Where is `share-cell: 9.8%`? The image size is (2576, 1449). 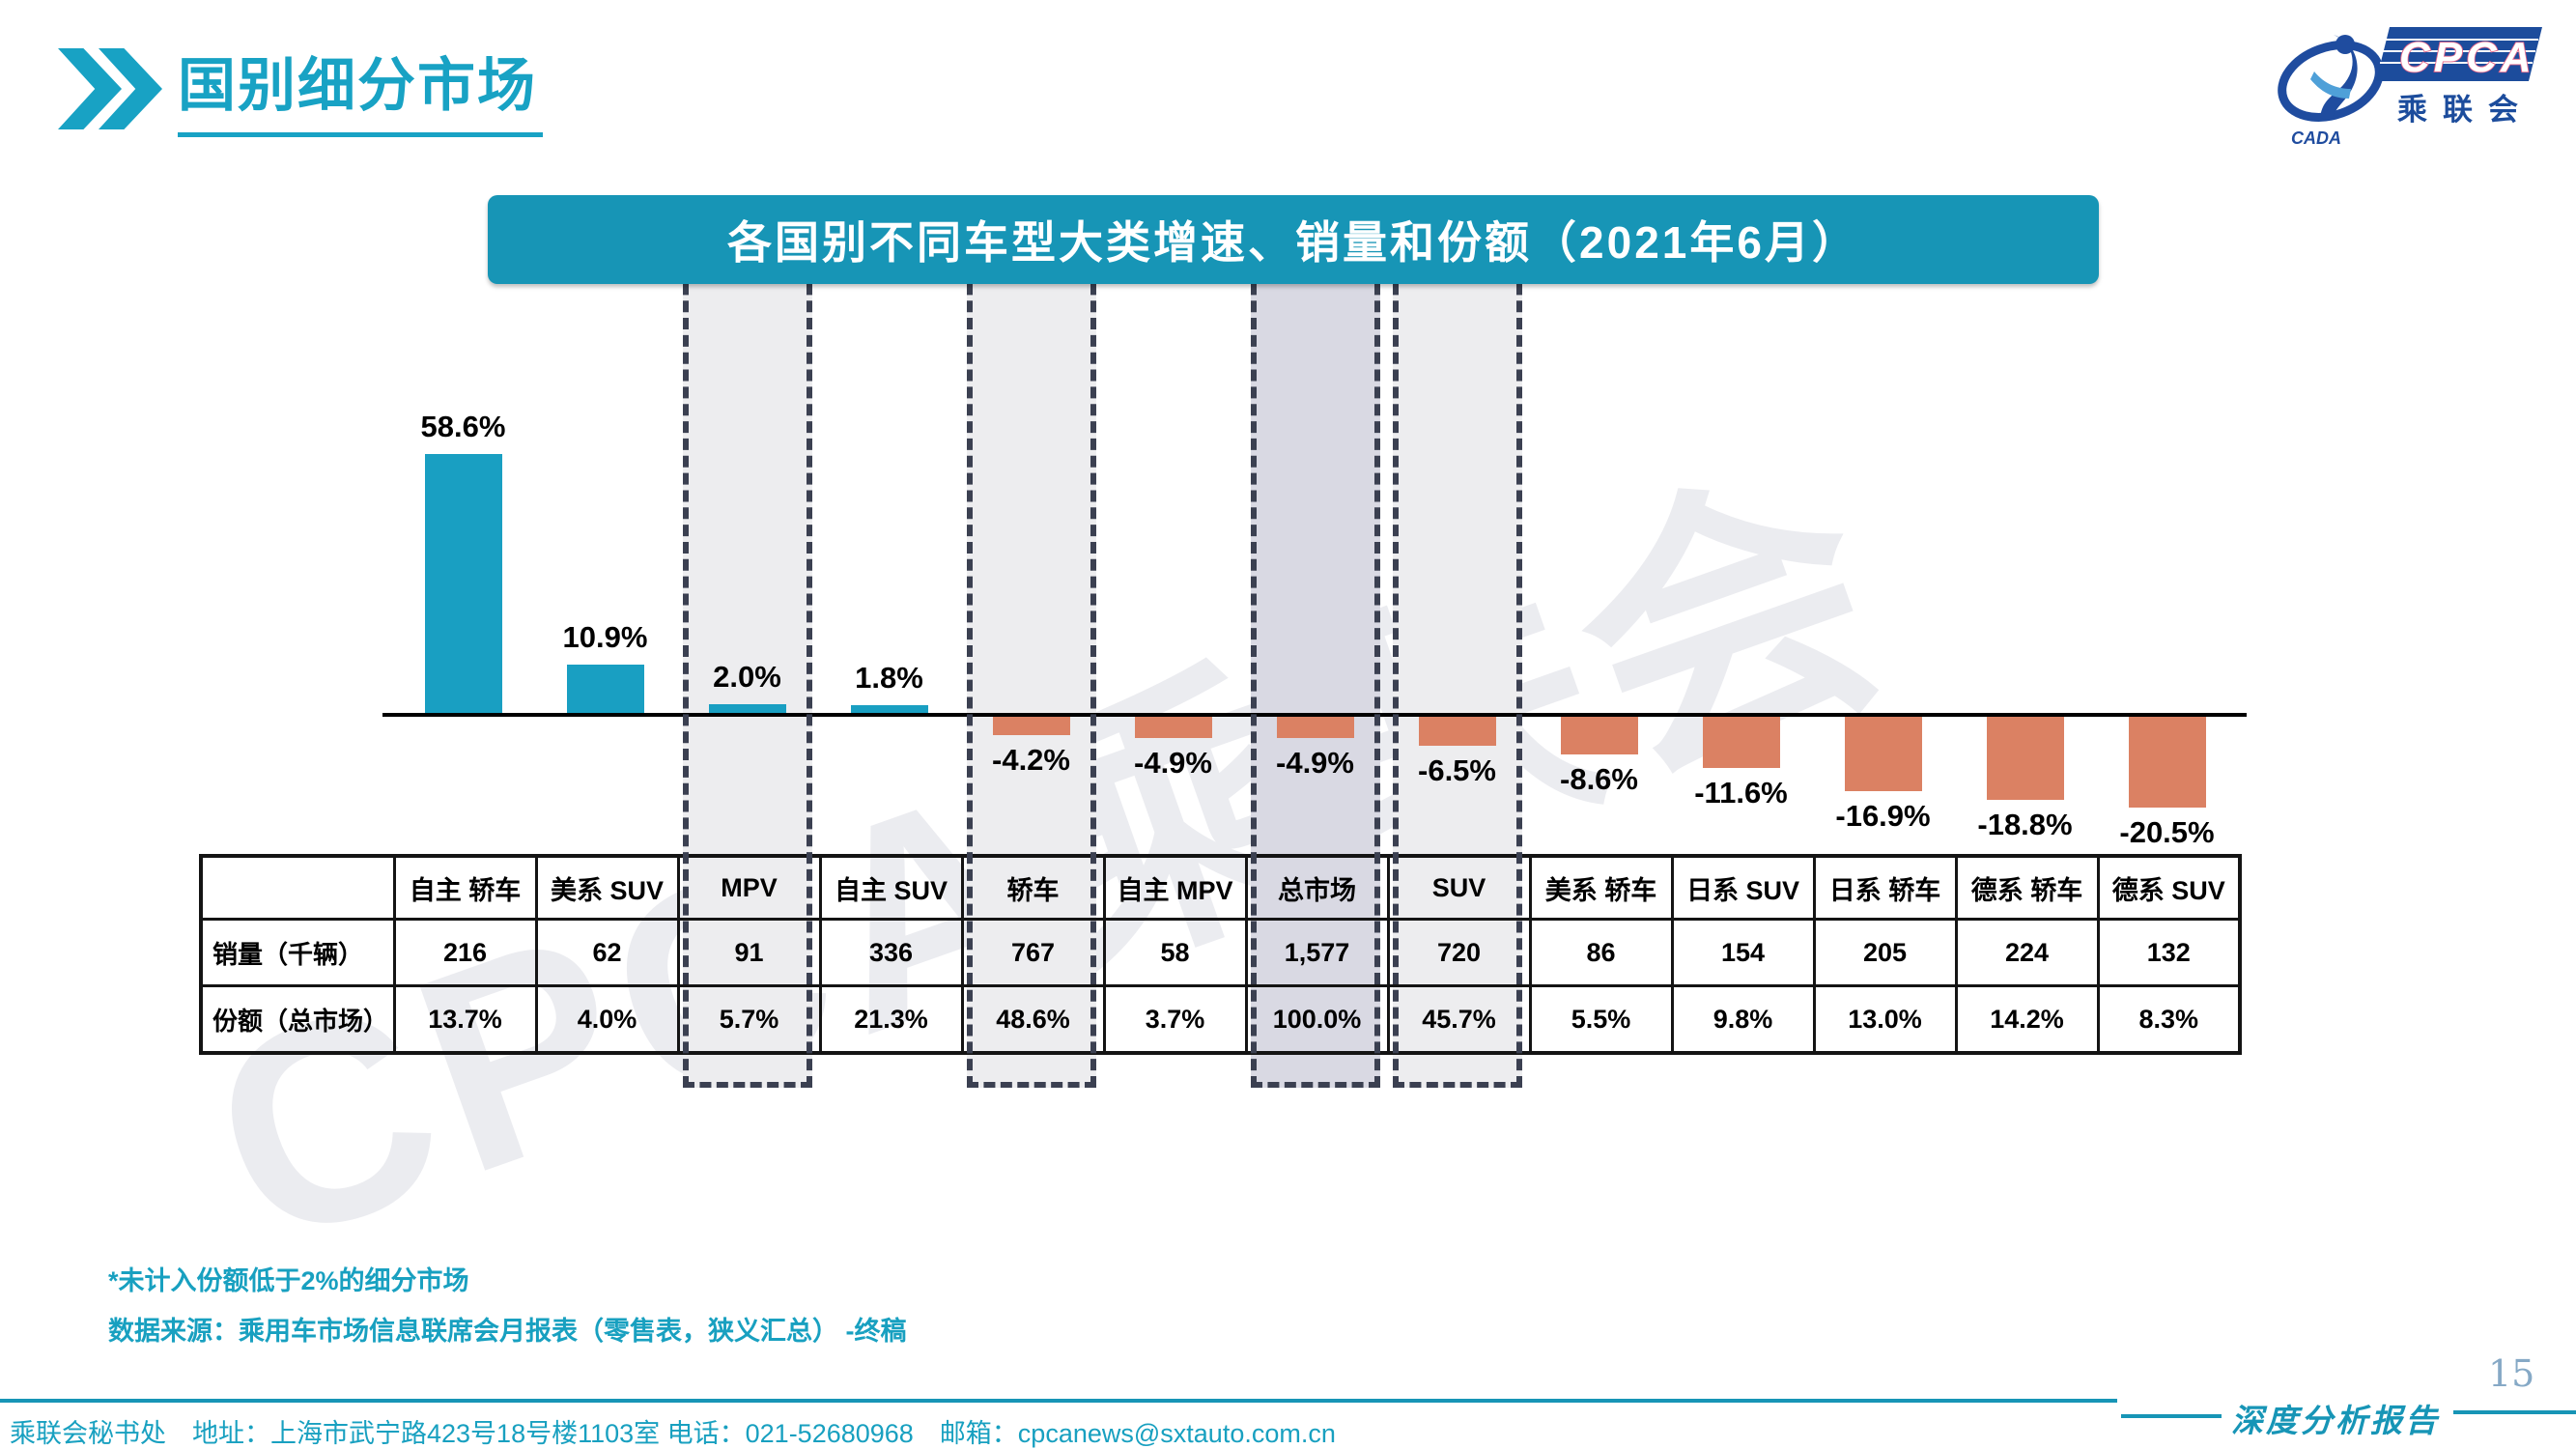 share-cell: 9.8% is located at coordinates (1743, 1019).